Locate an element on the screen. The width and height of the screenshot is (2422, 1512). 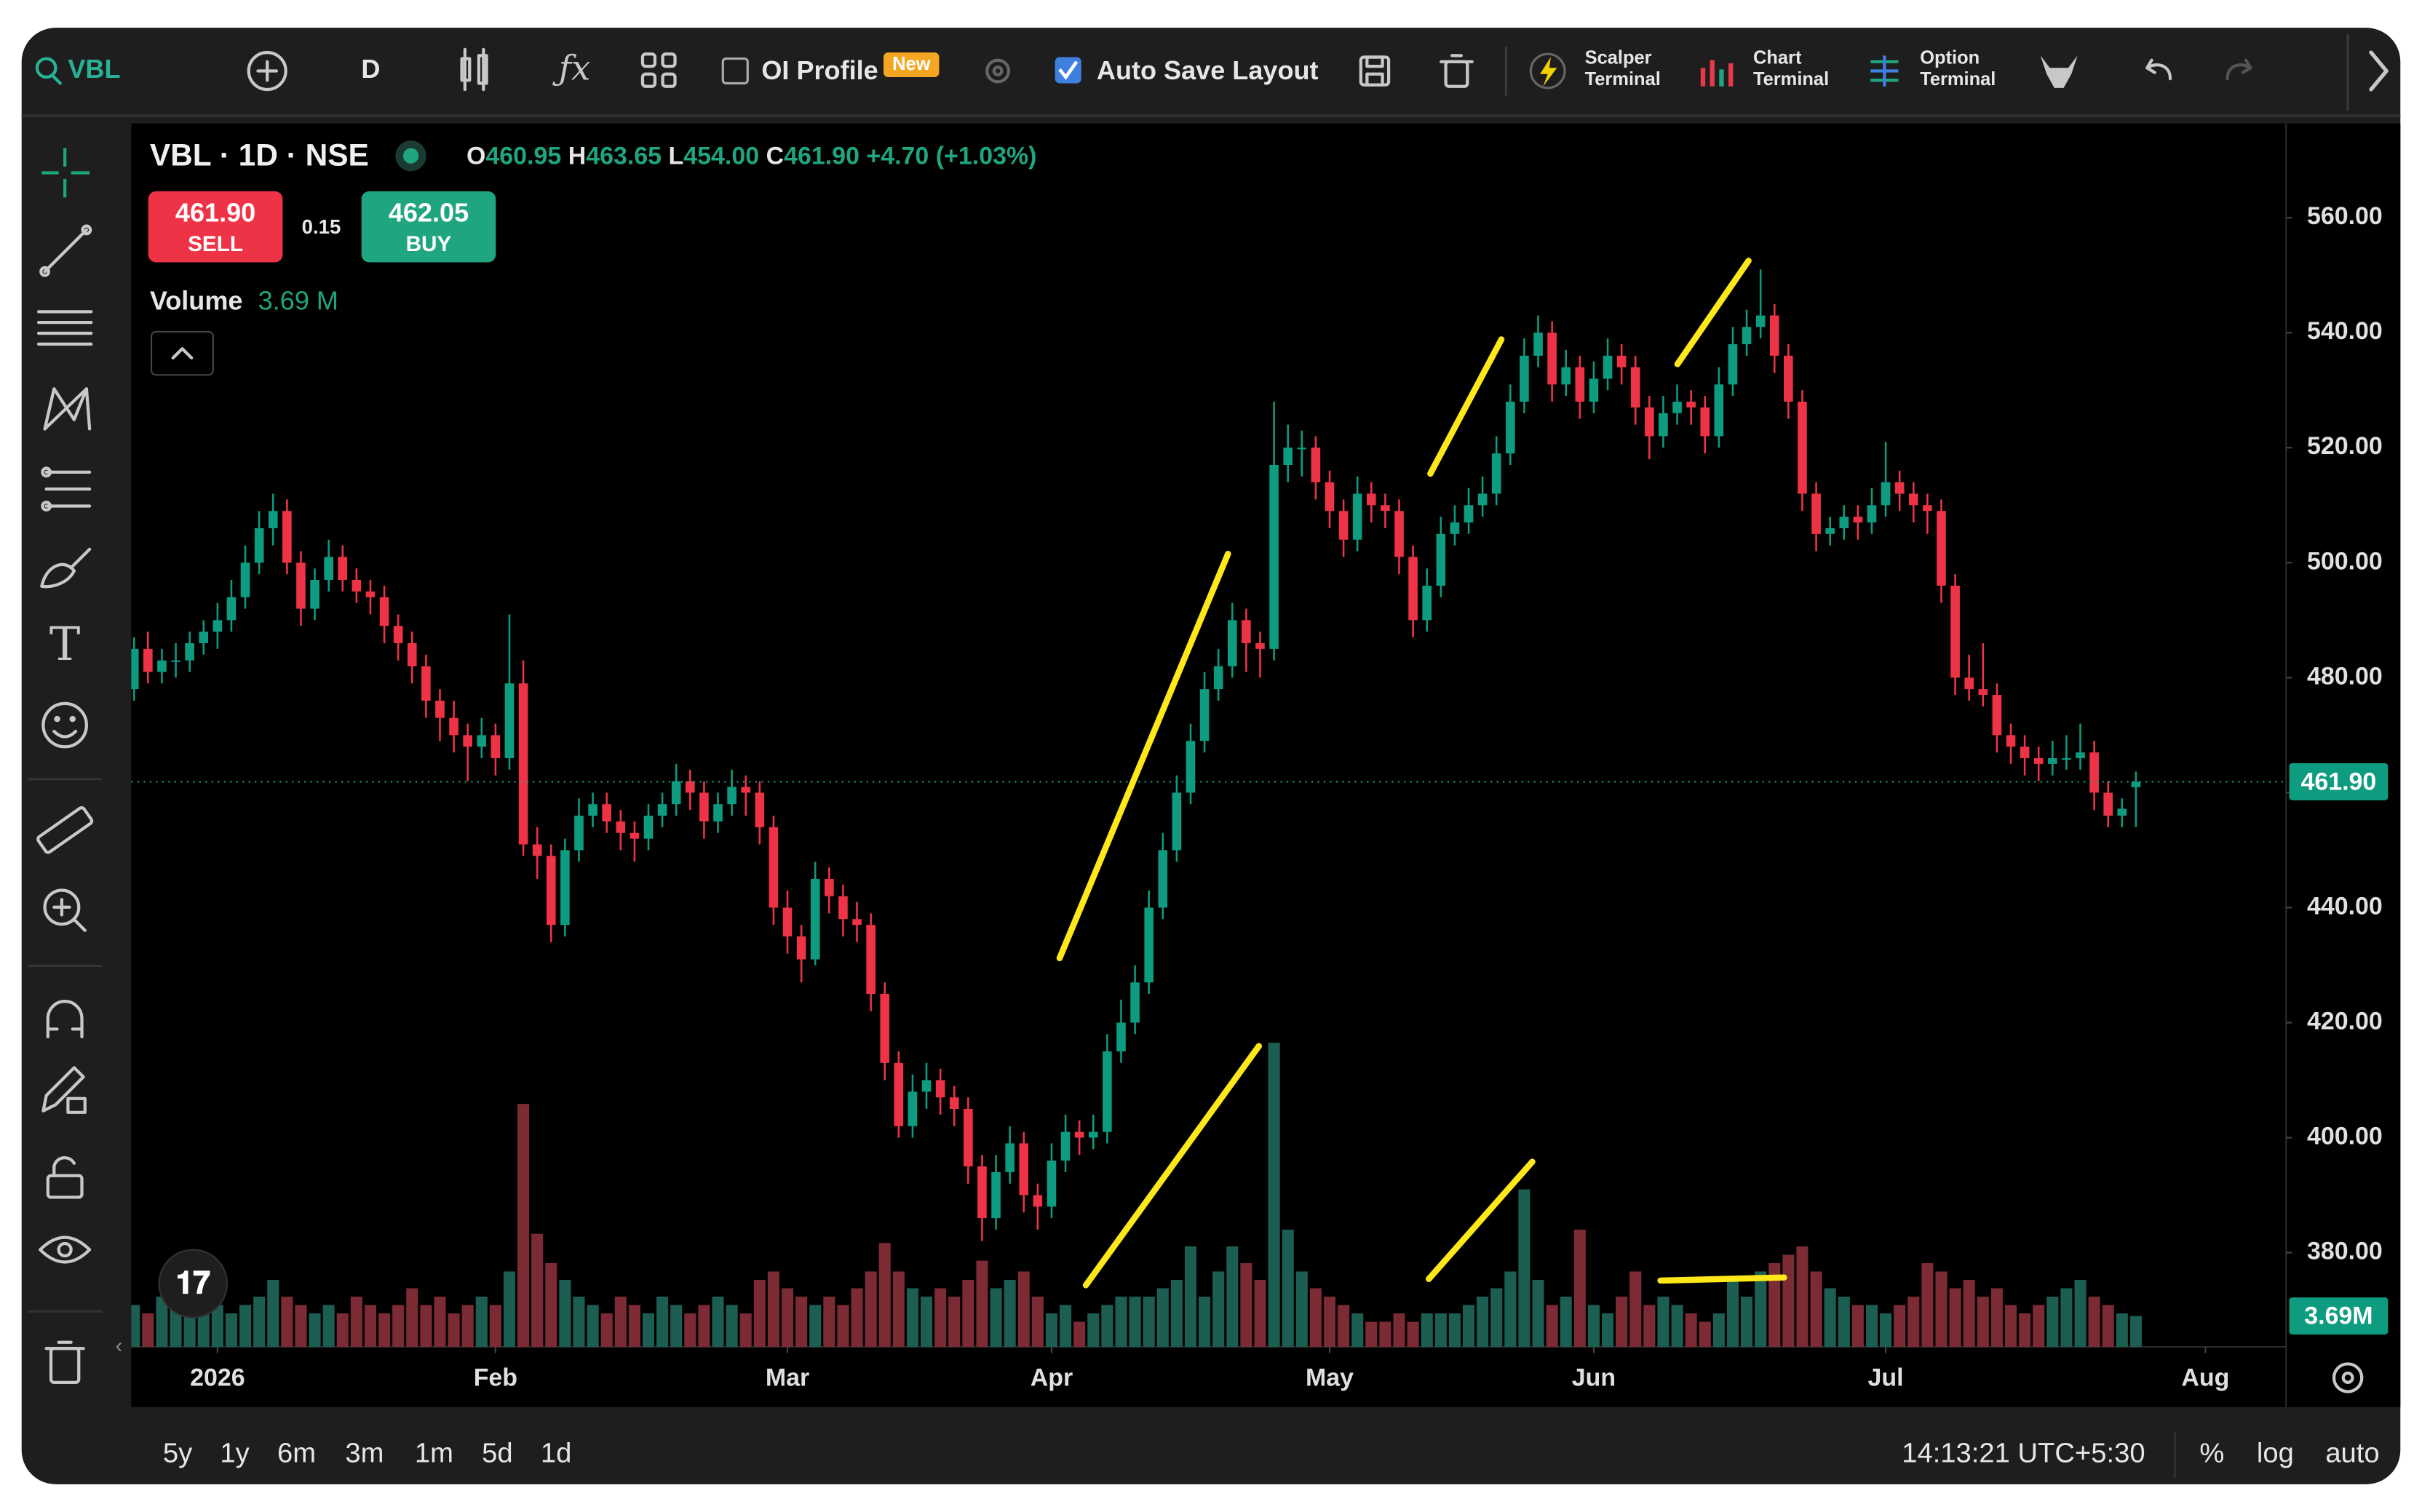
text-tool: T is located at coordinates (64, 645).